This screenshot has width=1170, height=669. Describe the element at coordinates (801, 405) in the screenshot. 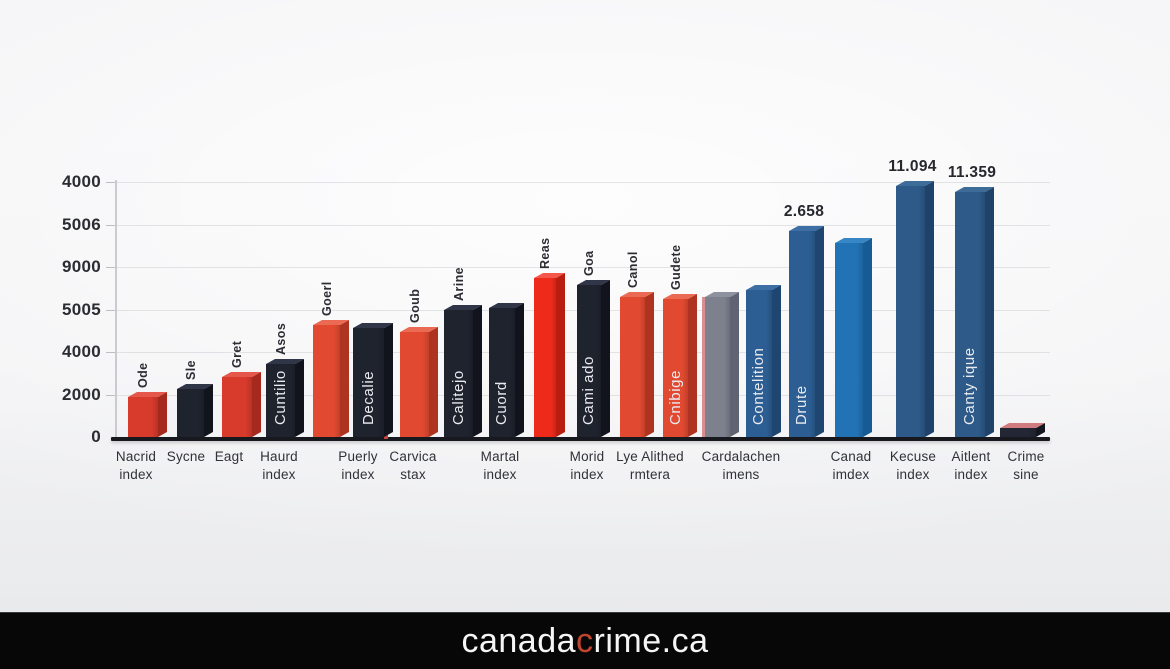

I see `bar-inside-label: Drute` at that location.